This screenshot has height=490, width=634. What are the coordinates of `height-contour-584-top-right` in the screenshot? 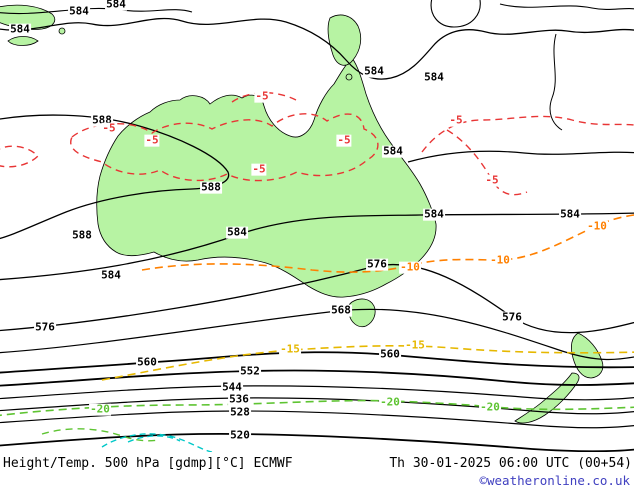 It's located at (567, 7).